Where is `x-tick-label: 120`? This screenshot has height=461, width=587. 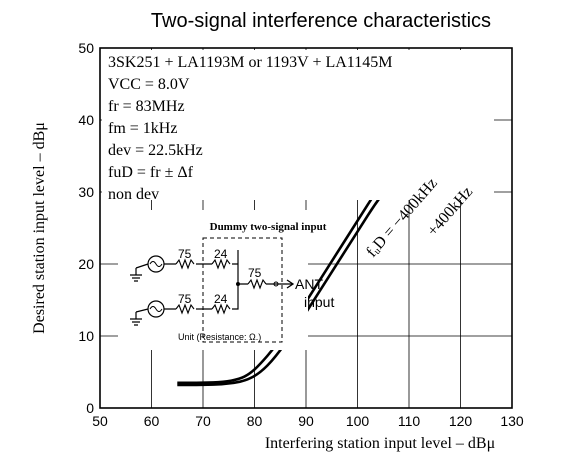 x-tick-label: 120 is located at coordinates (461, 421).